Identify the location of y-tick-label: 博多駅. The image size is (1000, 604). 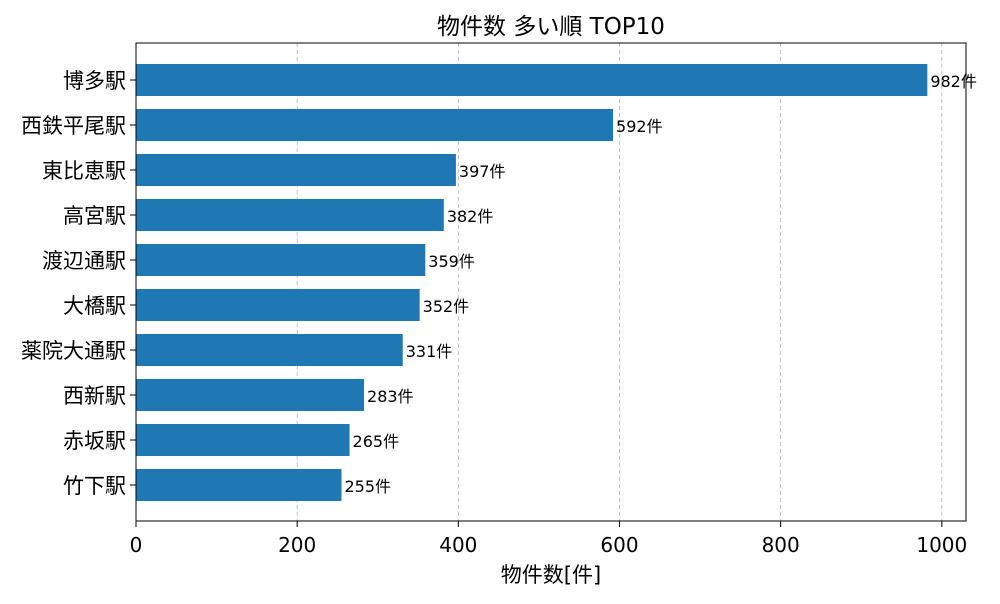
(94, 81).